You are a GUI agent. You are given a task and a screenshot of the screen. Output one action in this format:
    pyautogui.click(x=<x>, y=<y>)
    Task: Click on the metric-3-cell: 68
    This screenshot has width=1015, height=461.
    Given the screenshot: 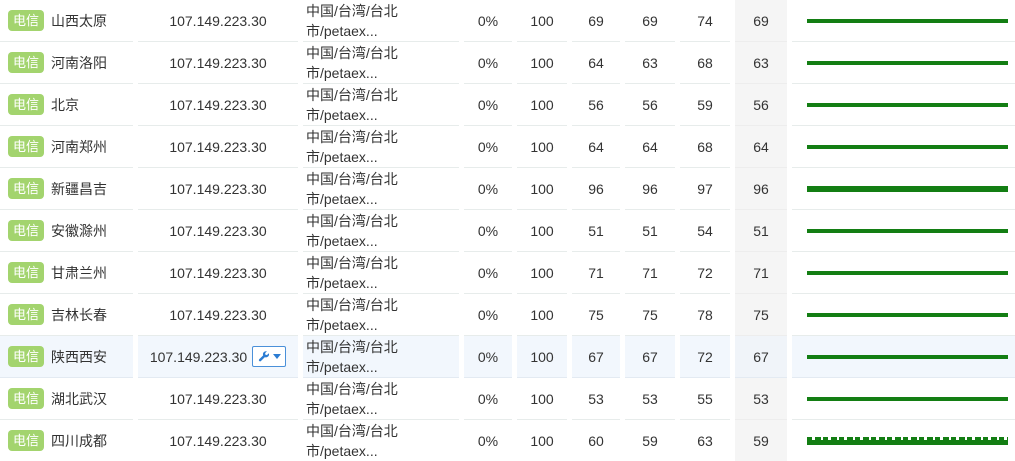 What is the action you would take?
    pyautogui.click(x=705, y=63)
    